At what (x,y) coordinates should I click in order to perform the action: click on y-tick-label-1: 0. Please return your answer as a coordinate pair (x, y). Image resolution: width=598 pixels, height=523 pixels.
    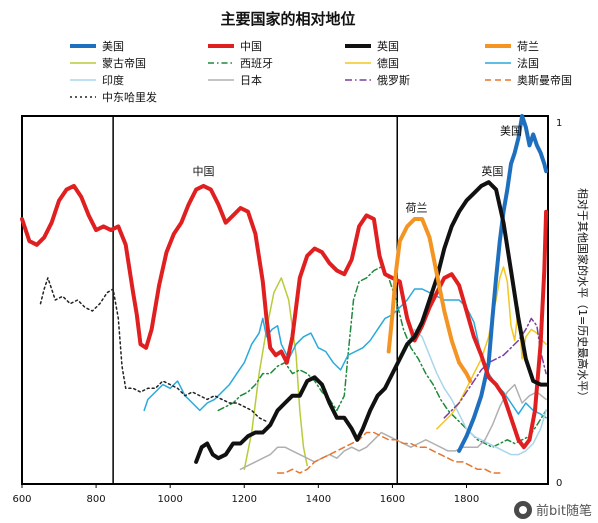
    Looking at the image, I should click on (559, 483).